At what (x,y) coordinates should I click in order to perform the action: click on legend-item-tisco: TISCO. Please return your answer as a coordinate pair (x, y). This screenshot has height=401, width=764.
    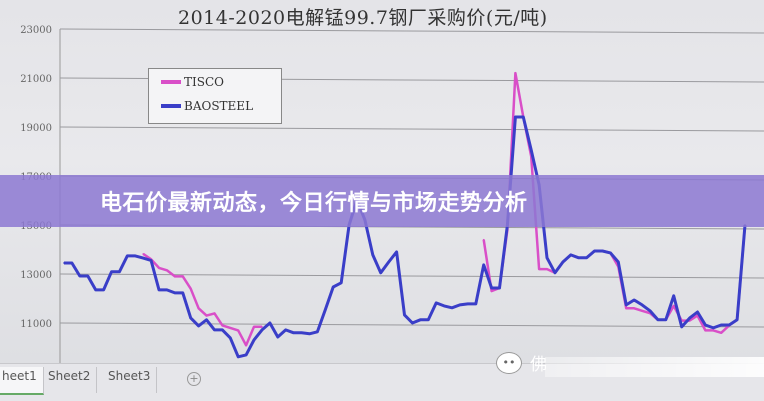
    Looking at the image, I should click on (192, 82).